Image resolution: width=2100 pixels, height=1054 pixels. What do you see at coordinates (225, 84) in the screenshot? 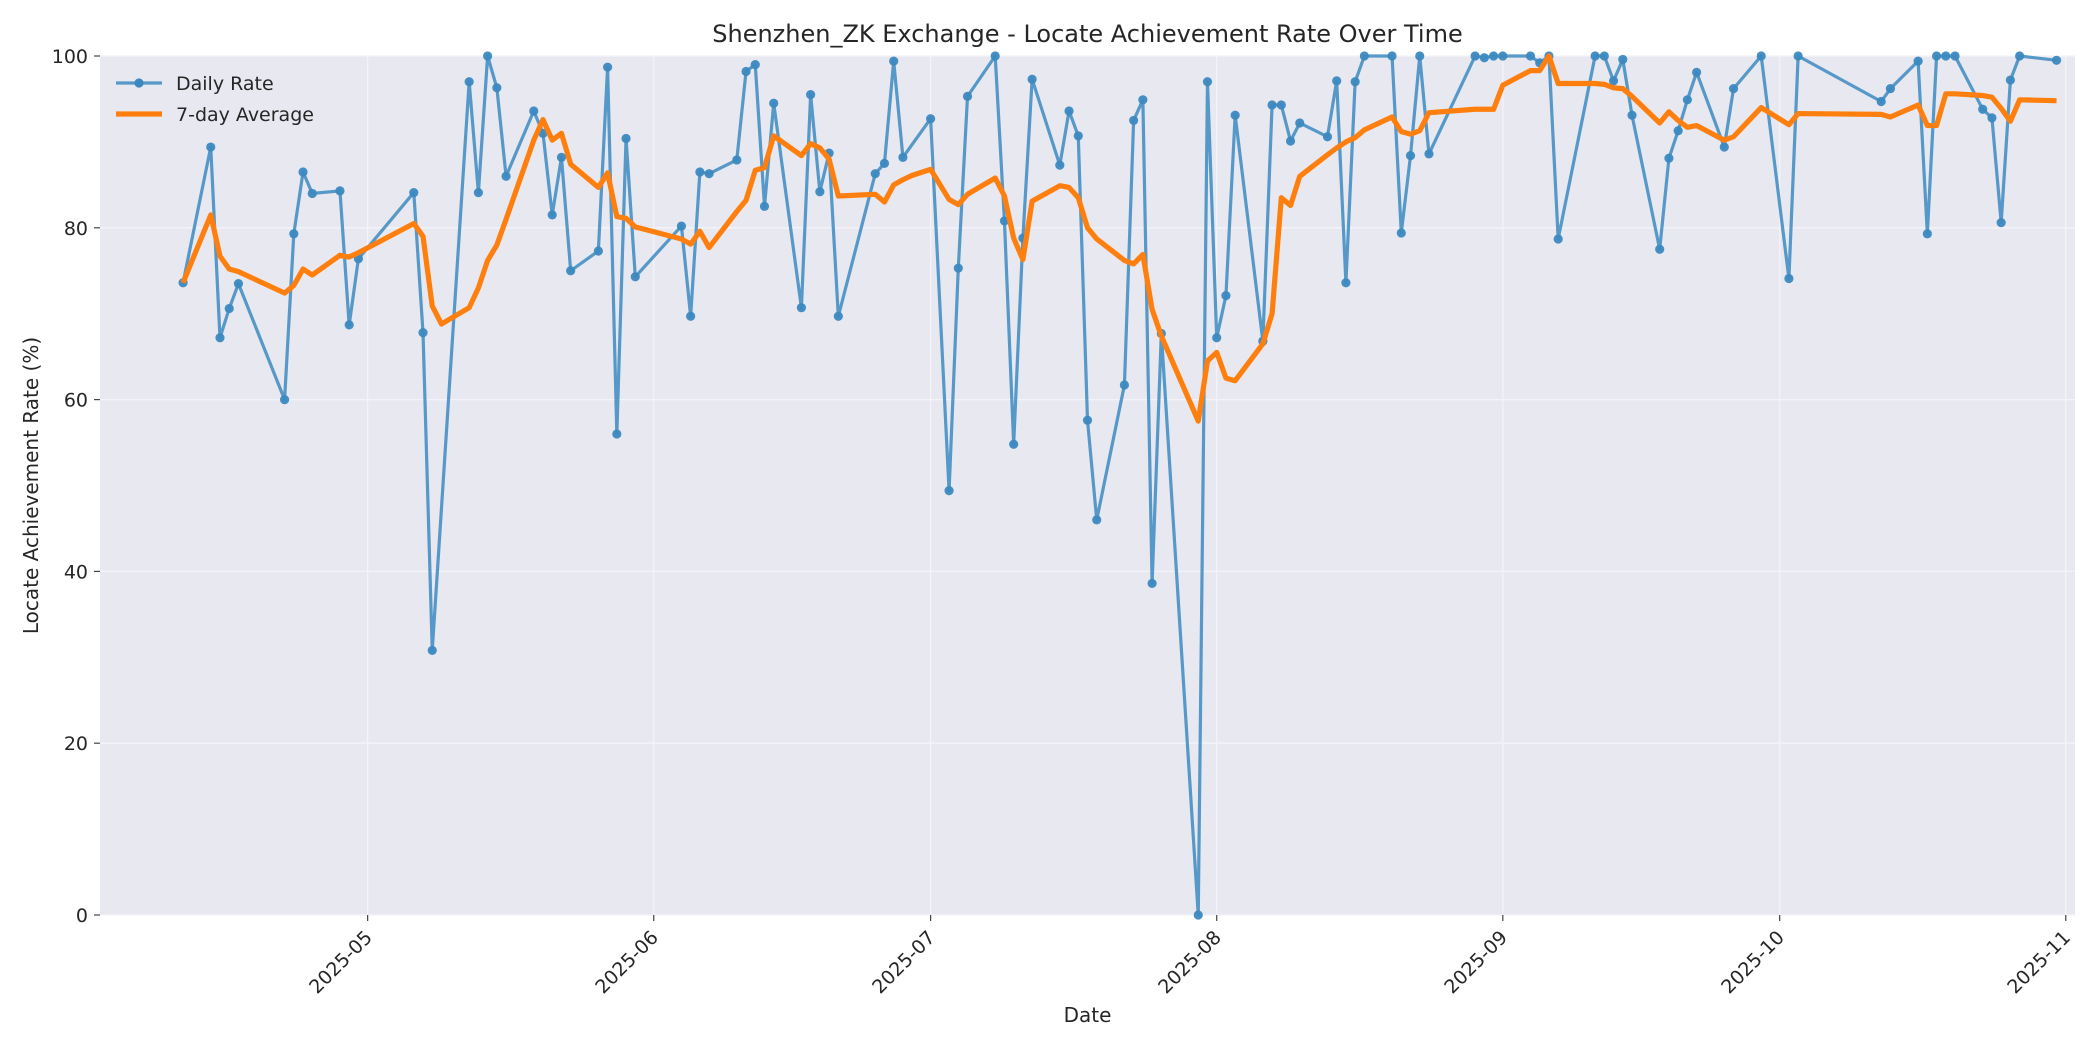
I see `legend-label-daily-rate: Daily Rate` at bounding box center [225, 84].